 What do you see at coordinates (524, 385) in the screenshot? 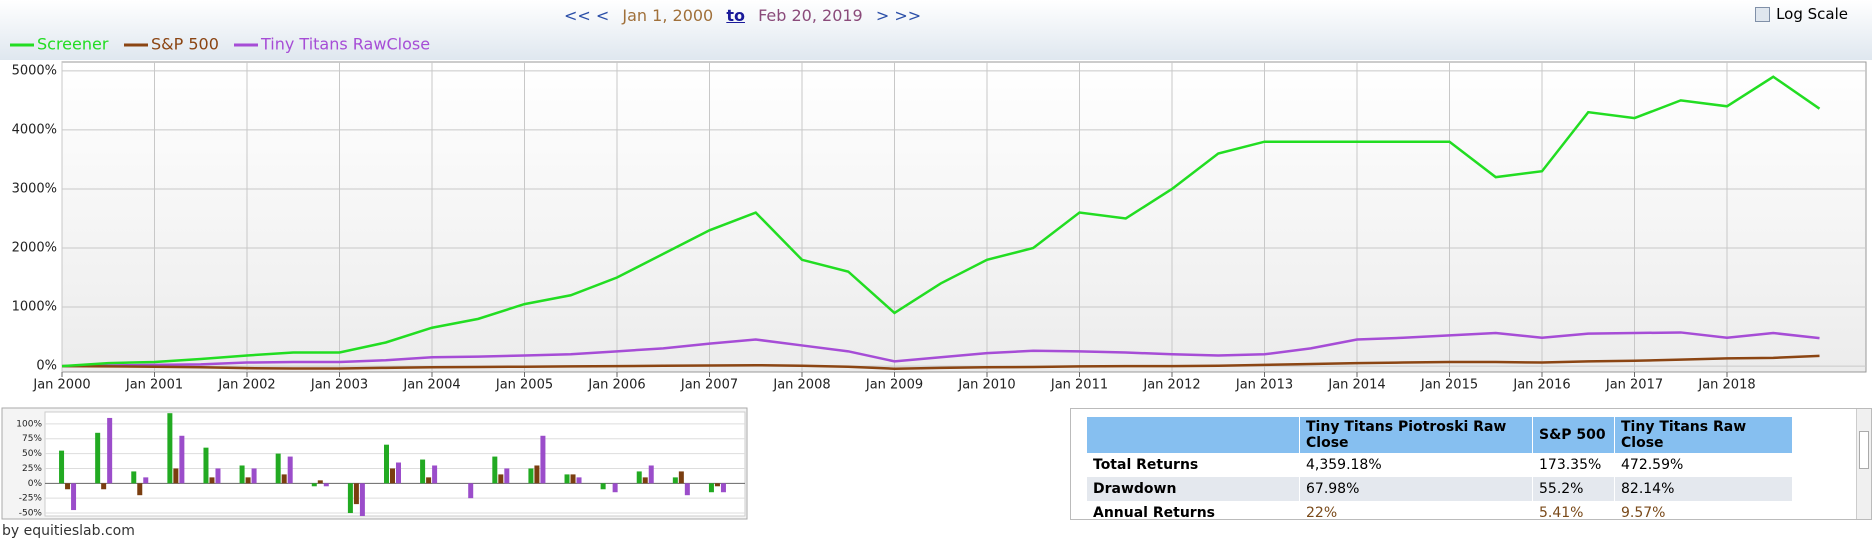
I see `x-tick-label: Jan 2005` at bounding box center [524, 385].